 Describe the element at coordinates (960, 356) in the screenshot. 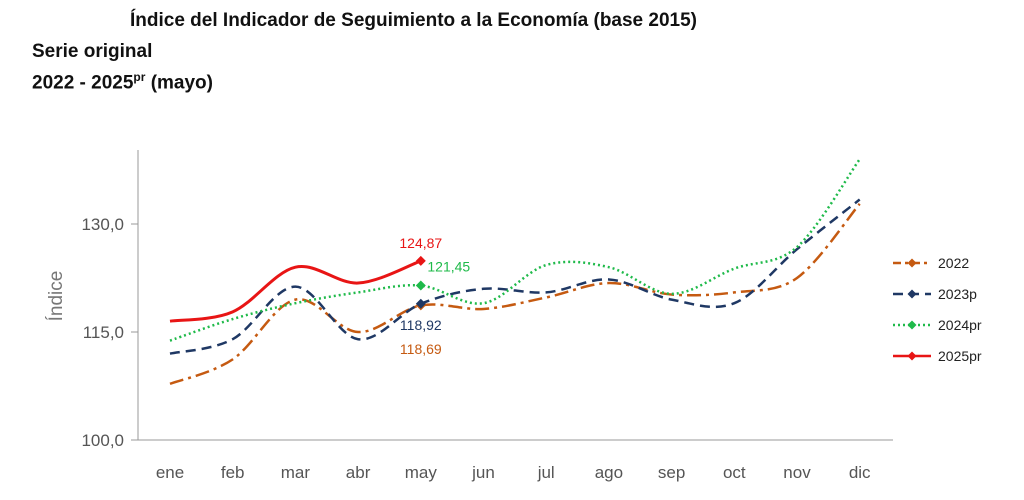

I see `legend-label-2025pr: 2025pr` at that location.